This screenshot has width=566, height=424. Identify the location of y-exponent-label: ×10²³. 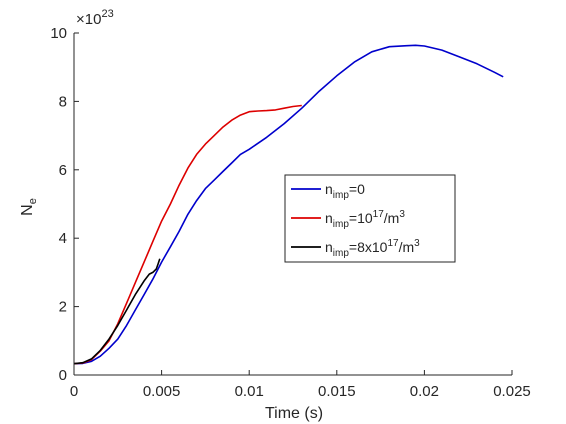
(95, 18).